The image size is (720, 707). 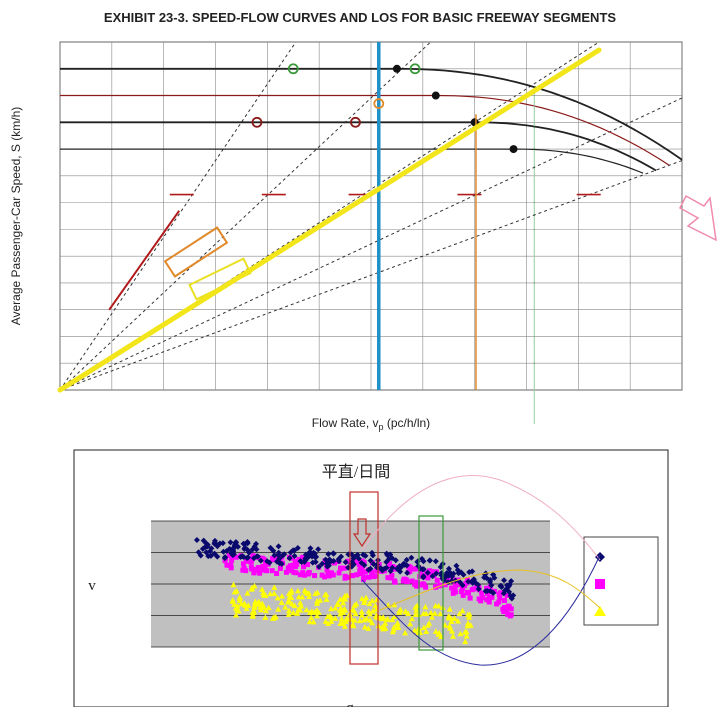 What do you see at coordinates (600, 611) in the screenshot?
I see `legend-marker-triangle` at bounding box center [600, 611].